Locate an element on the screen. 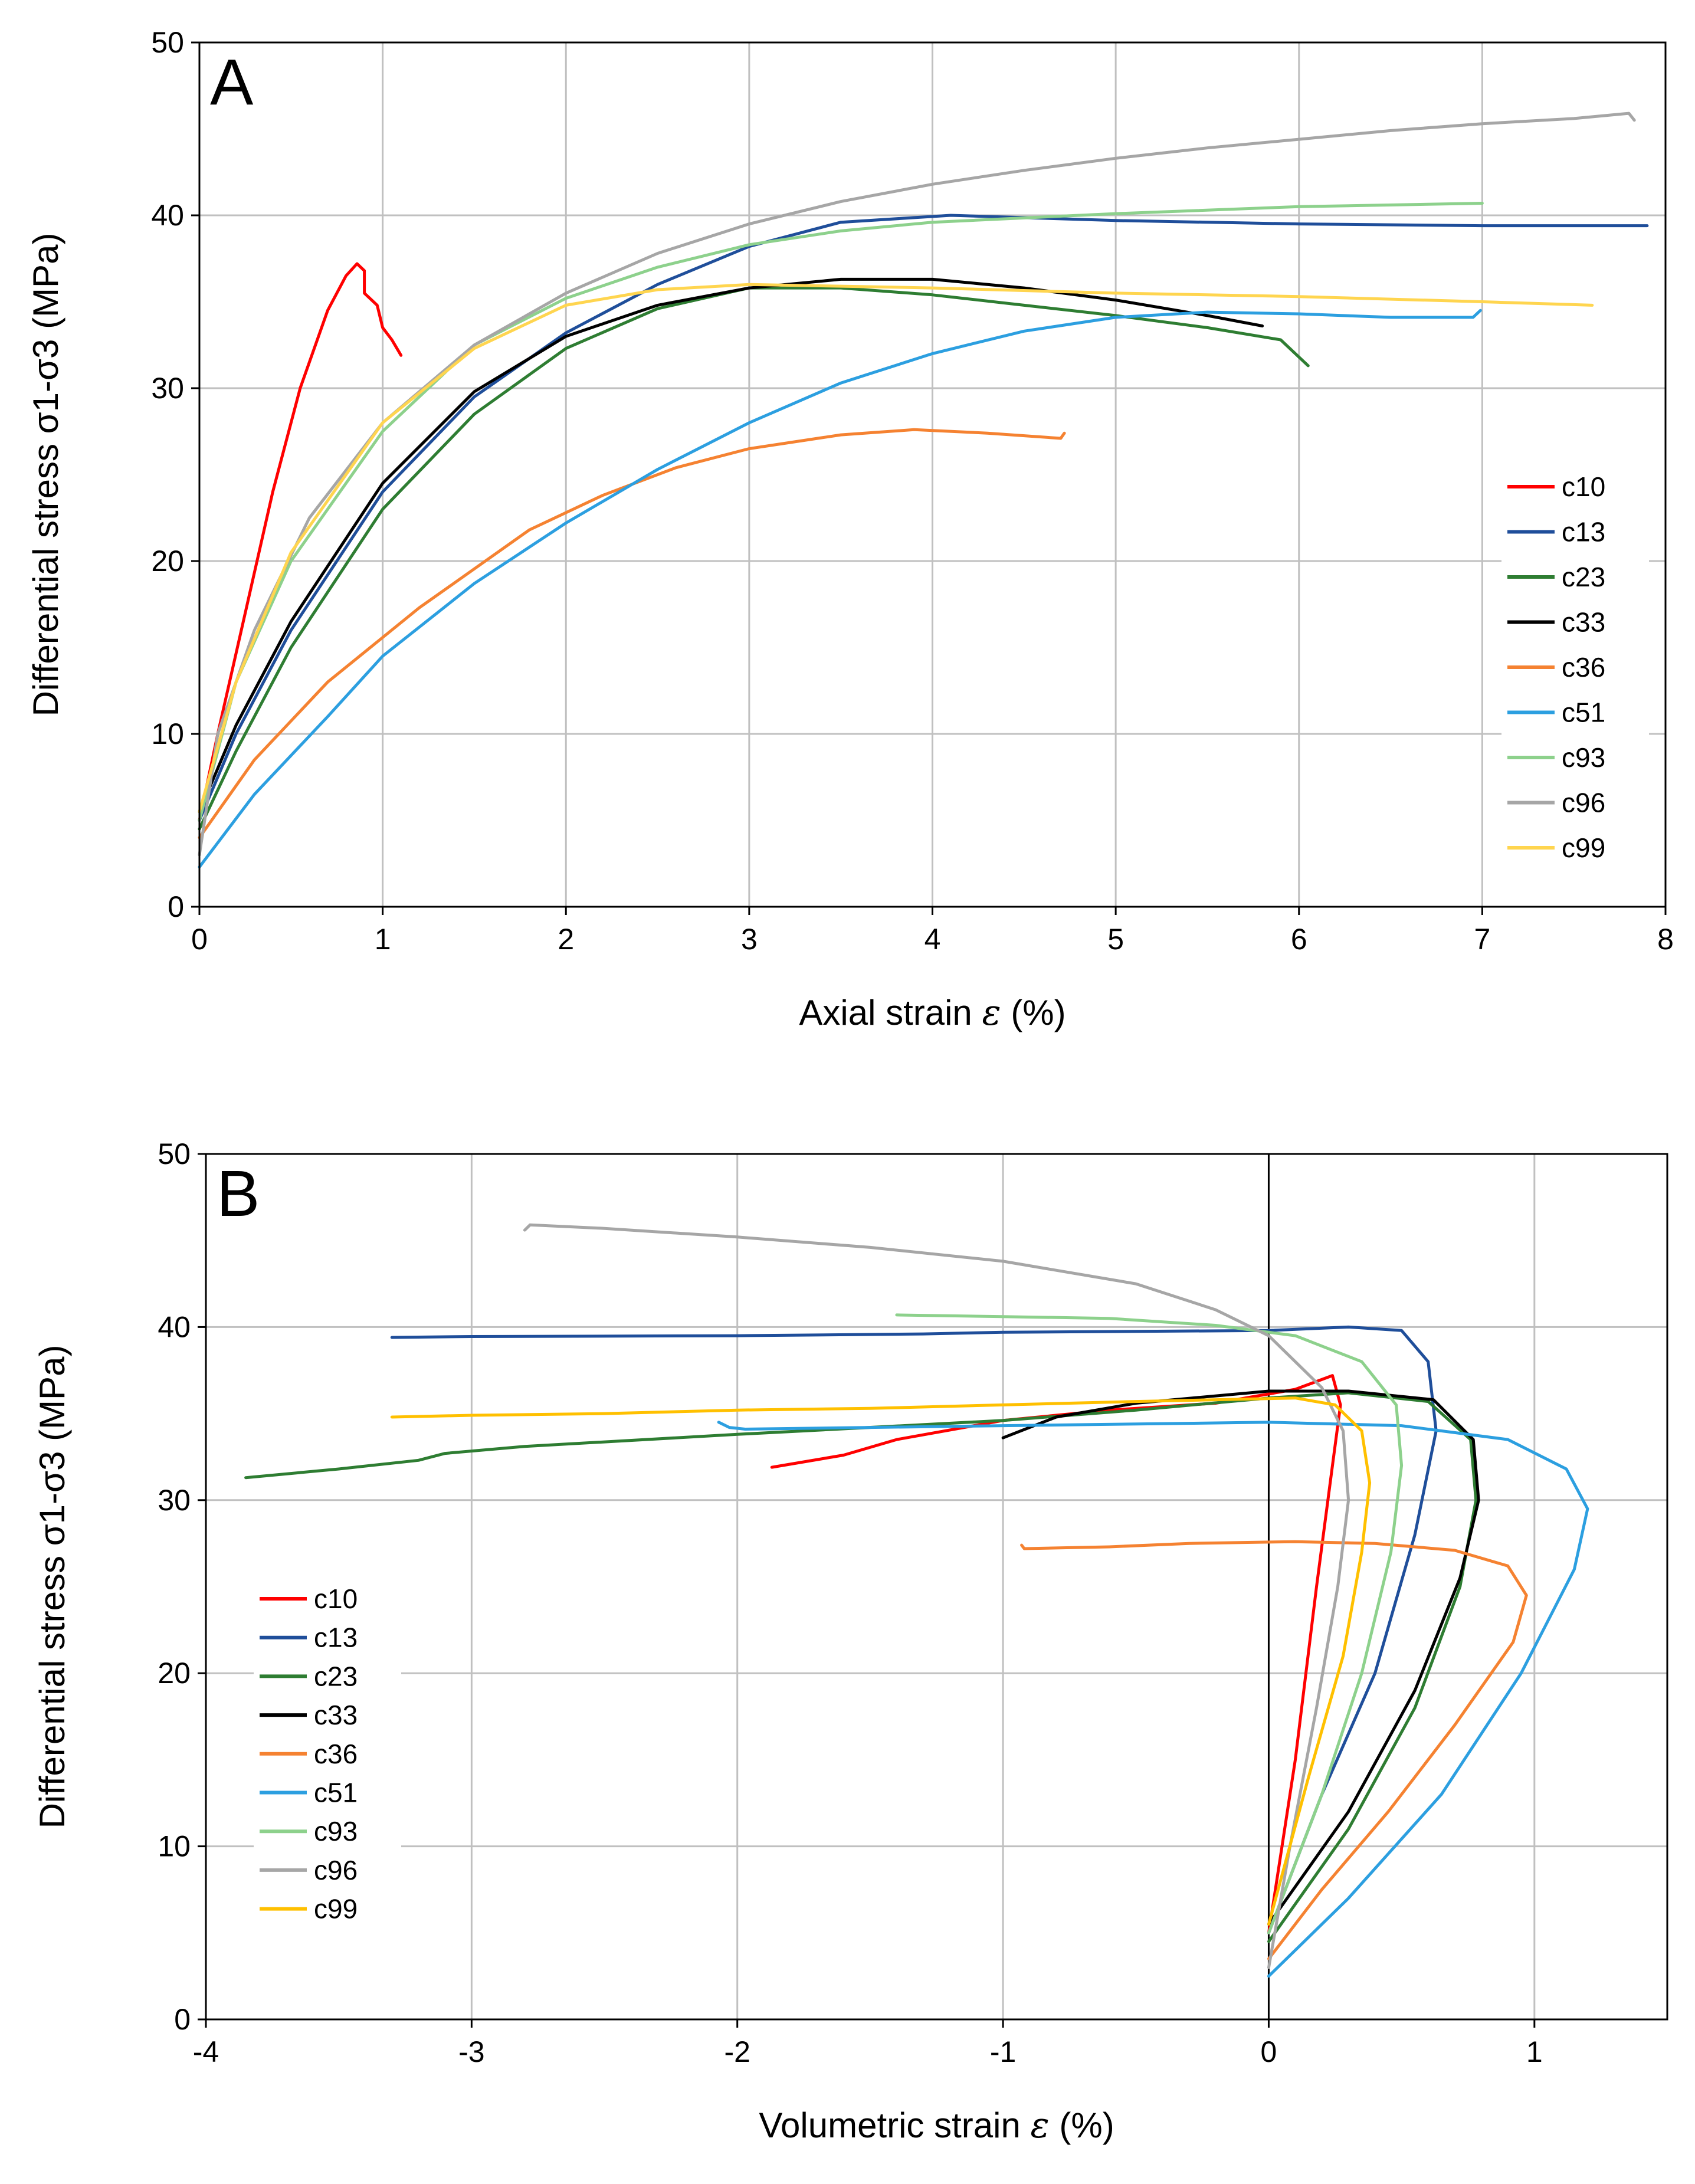 Image resolution: width=1695 pixels, height=2184 pixels. panel-a-legend-label-c51: c51 is located at coordinates (1583, 712).